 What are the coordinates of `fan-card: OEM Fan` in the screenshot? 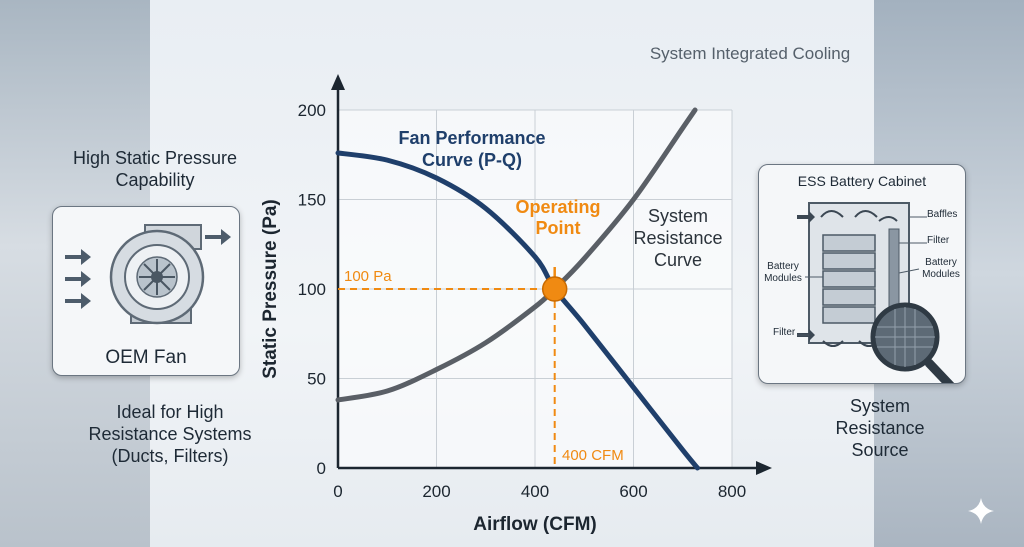 It's located at (146, 291).